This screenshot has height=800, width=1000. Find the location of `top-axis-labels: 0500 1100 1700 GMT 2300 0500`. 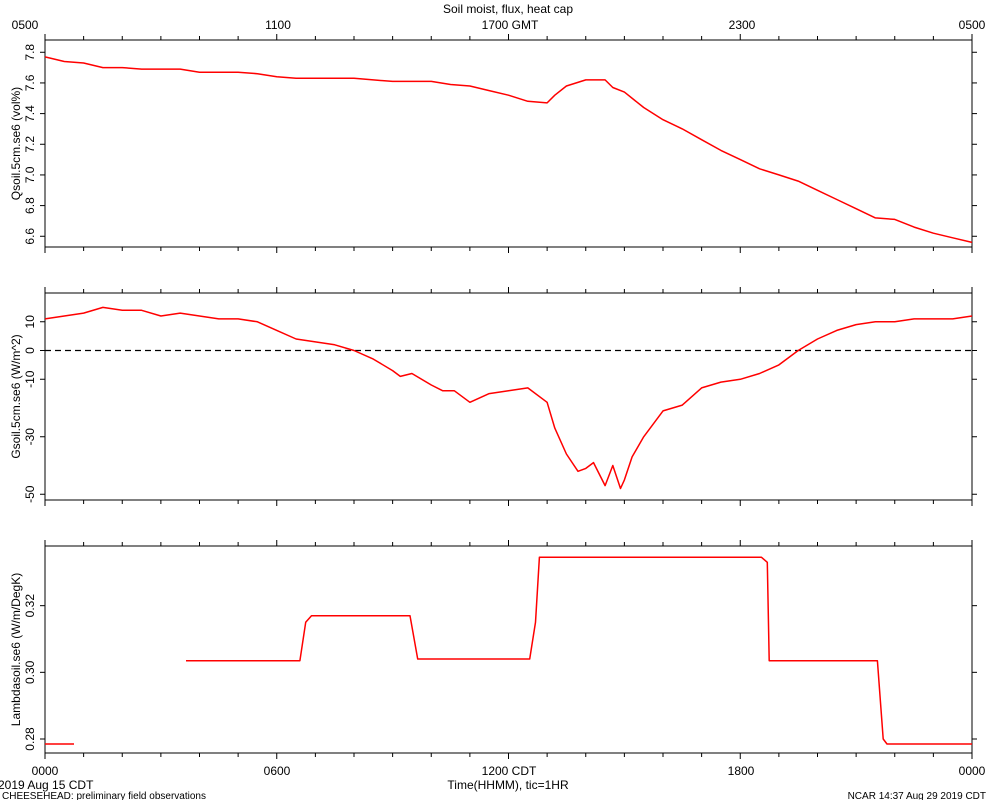

top-axis-labels: 0500 1100 1700 GMT 2300 0500 is located at coordinates (499, 25).